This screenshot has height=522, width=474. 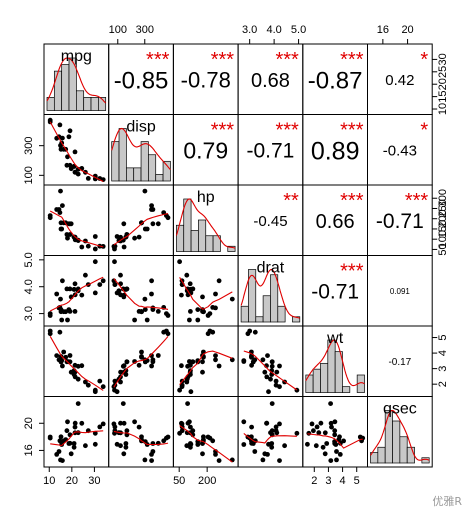 I want to click on correlation-value-mpg-qsec: 0.42, so click(x=399, y=80).